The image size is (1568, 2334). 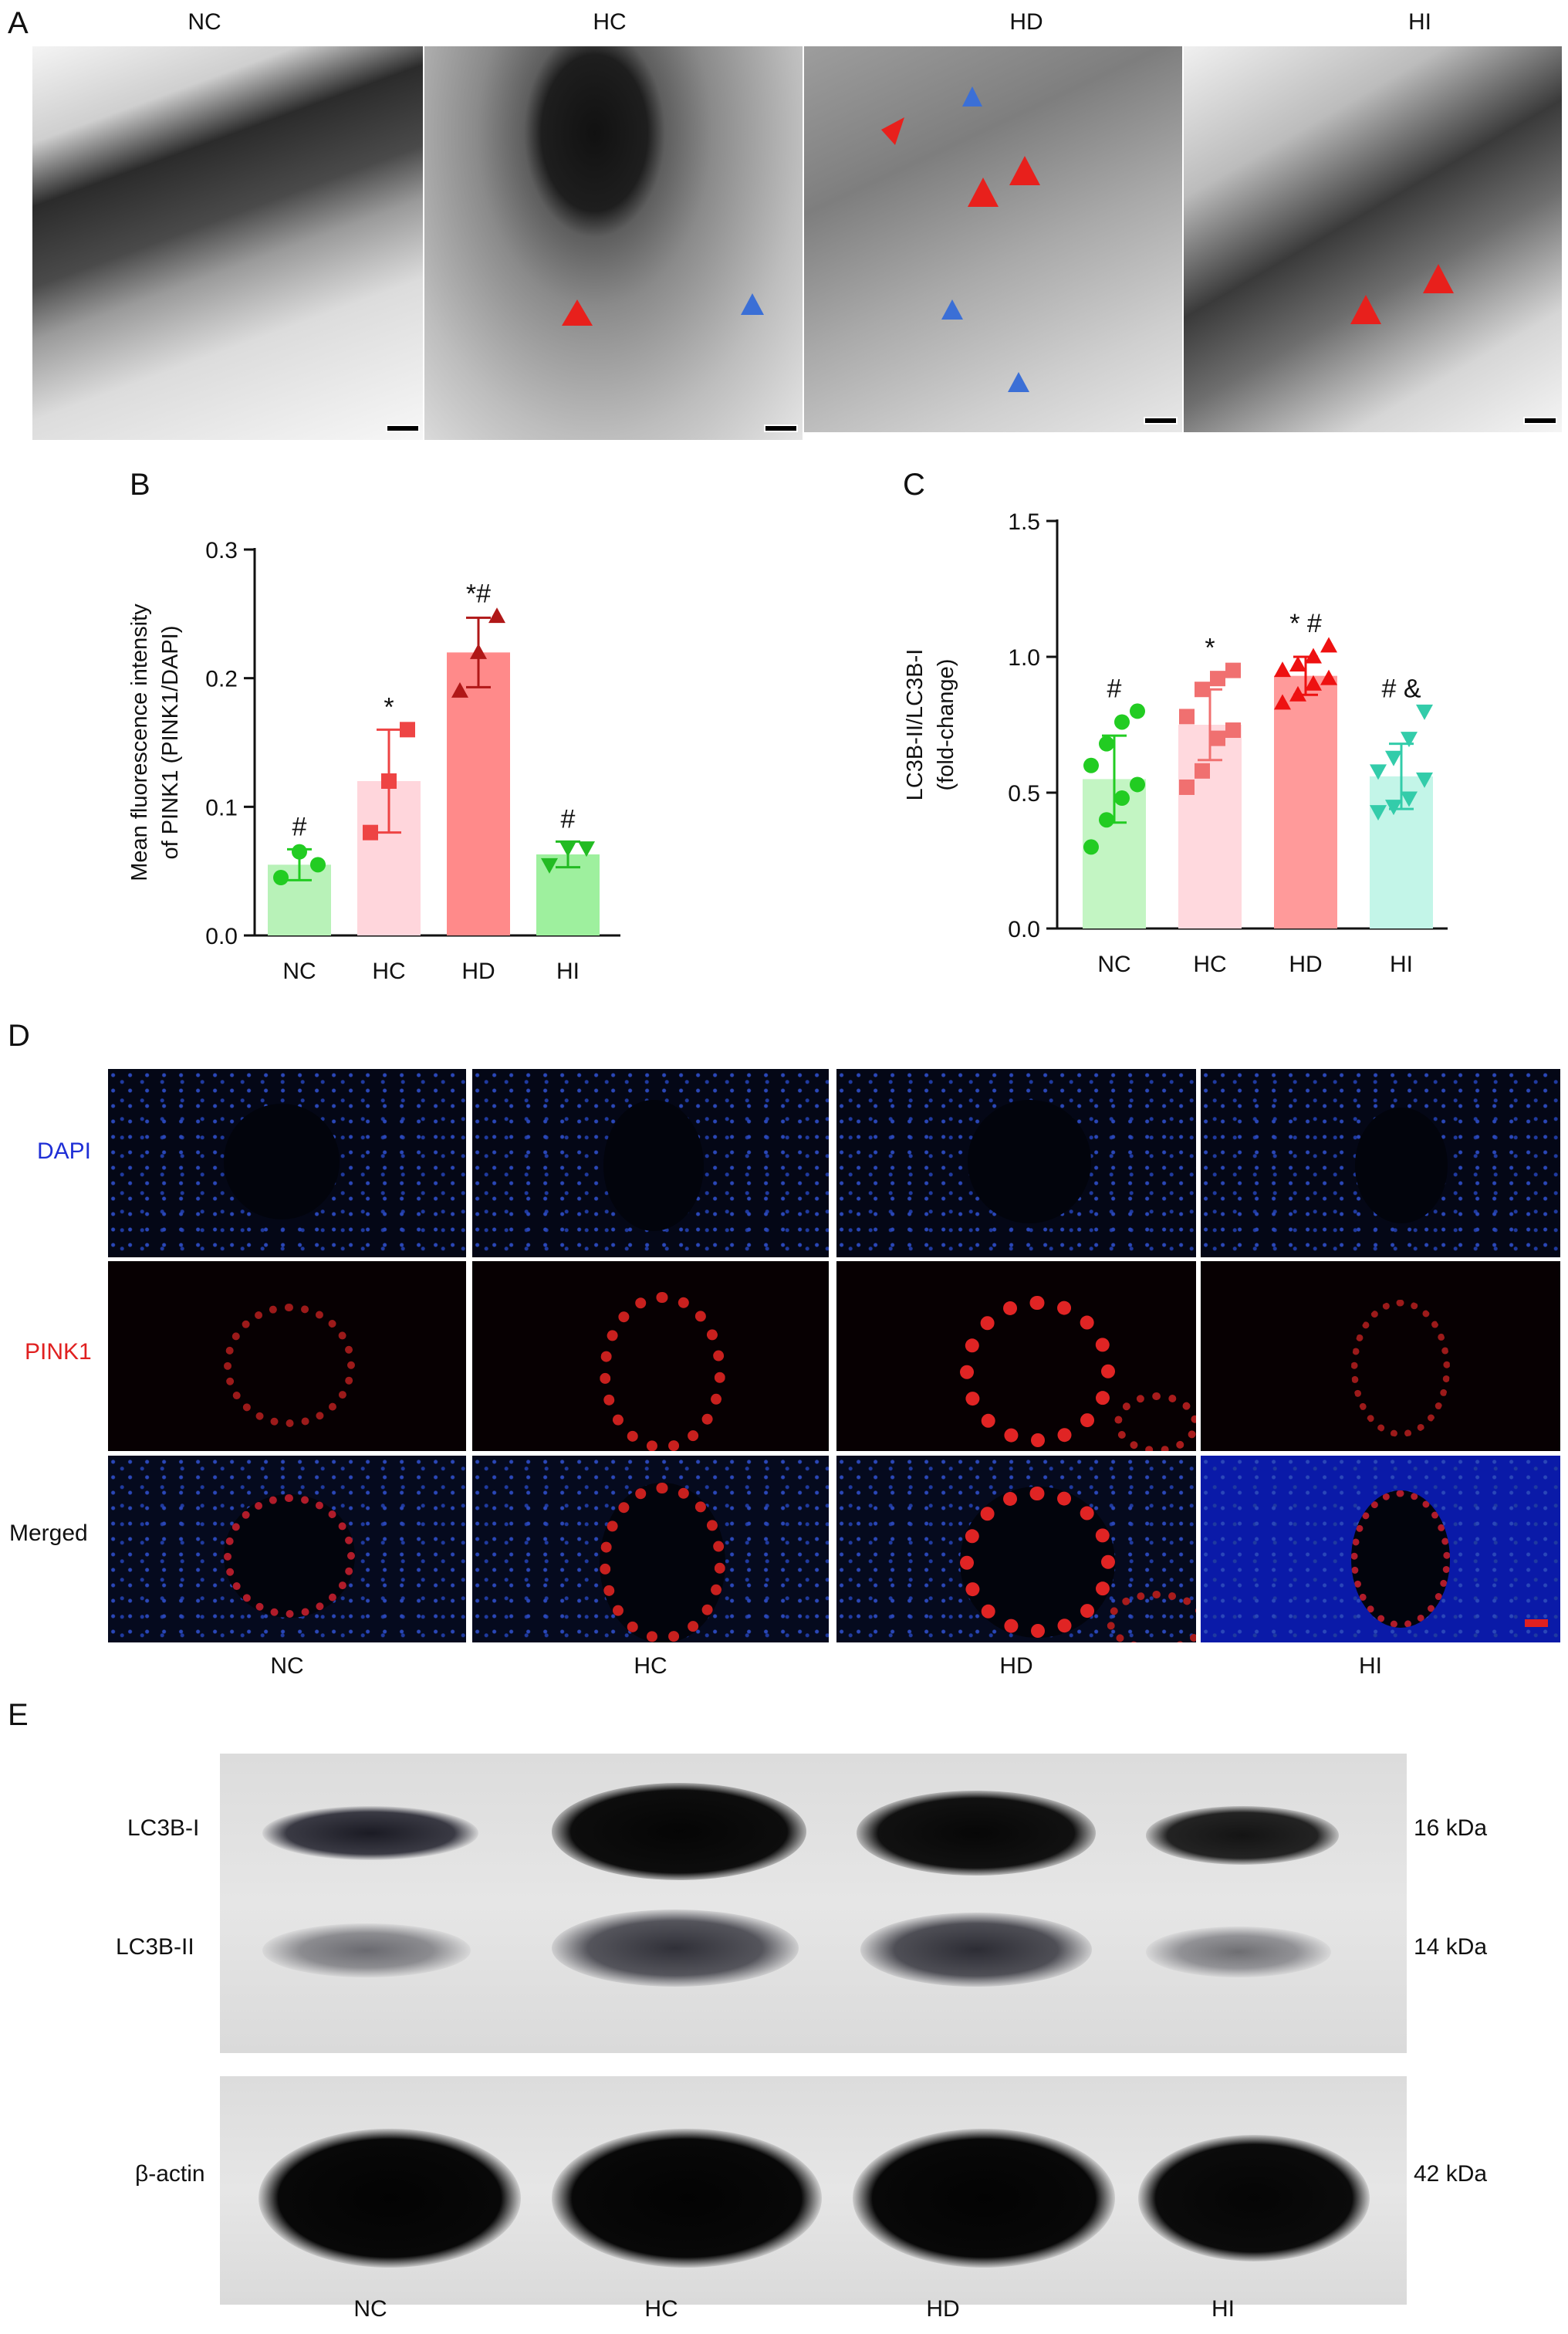 I want to click on if-image-dapi-hc, so click(x=650, y=1163).